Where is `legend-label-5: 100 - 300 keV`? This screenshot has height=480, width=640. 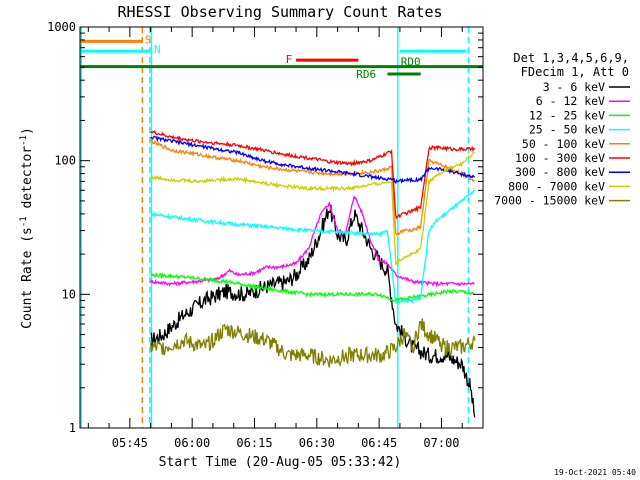
legend-label-5: 100 - 300 keV is located at coordinates (560, 158).